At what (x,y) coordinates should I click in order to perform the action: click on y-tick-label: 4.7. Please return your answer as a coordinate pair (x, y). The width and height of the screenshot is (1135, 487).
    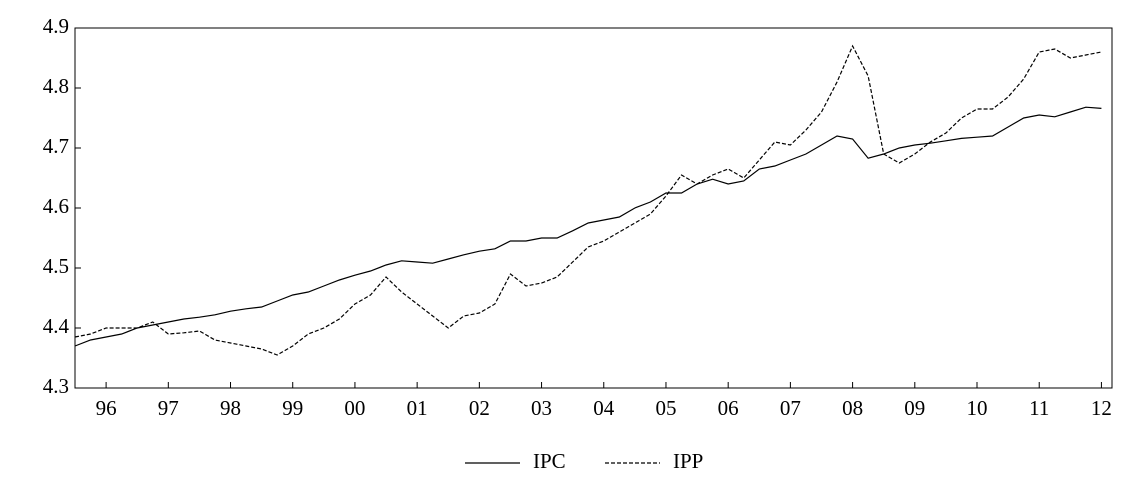
    Looking at the image, I should click on (56, 146).